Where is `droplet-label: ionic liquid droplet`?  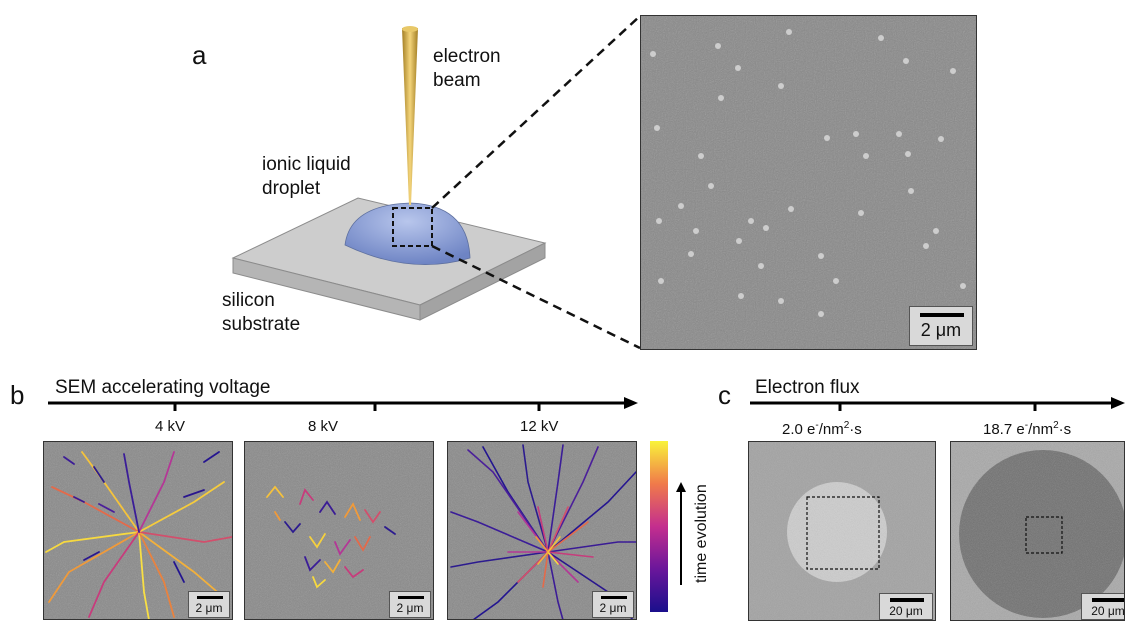
droplet-label: ionic liquid droplet is located at coordinates (306, 176).